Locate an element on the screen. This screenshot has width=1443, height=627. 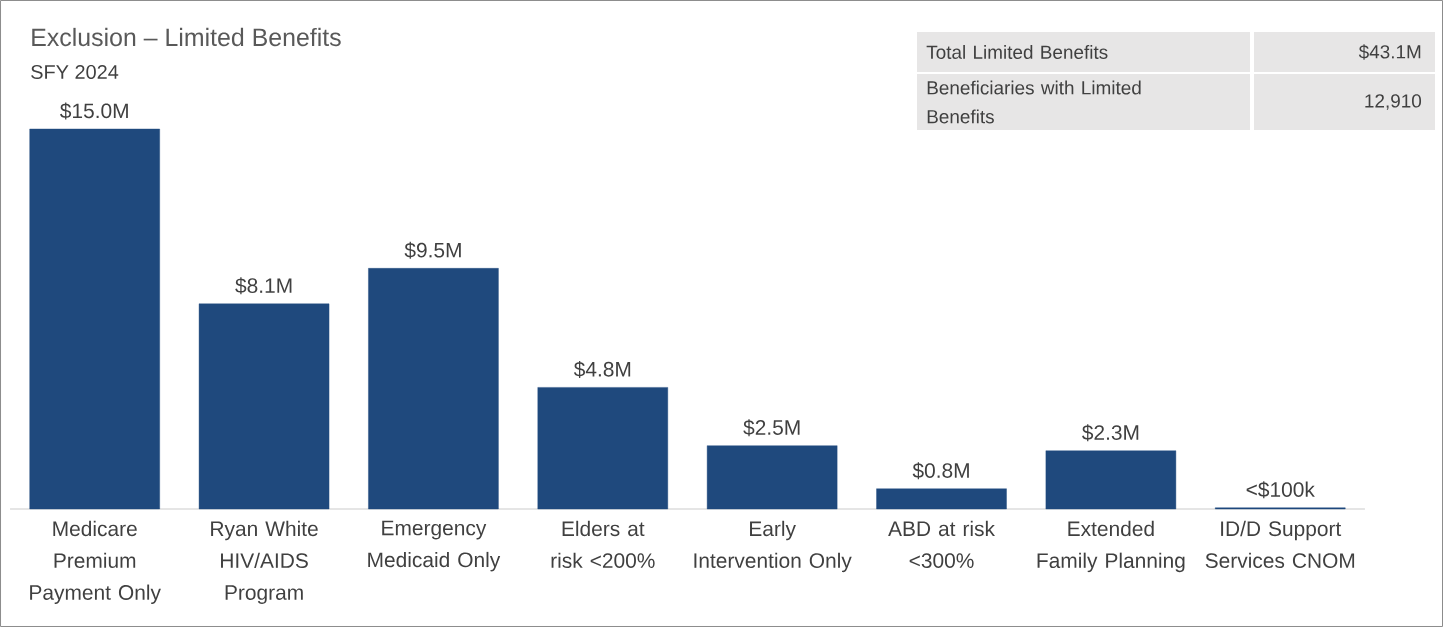
text: 12,910 is located at coordinates (1393, 102).